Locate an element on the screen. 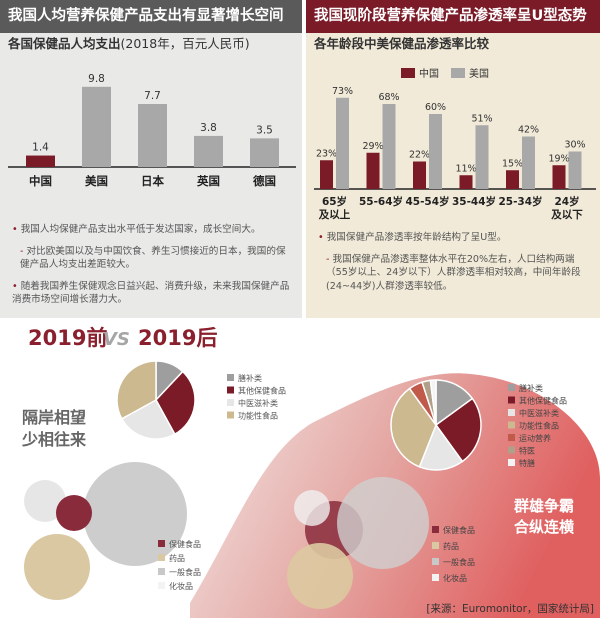  spending-value-label: 9.8 is located at coordinates (96, 79).